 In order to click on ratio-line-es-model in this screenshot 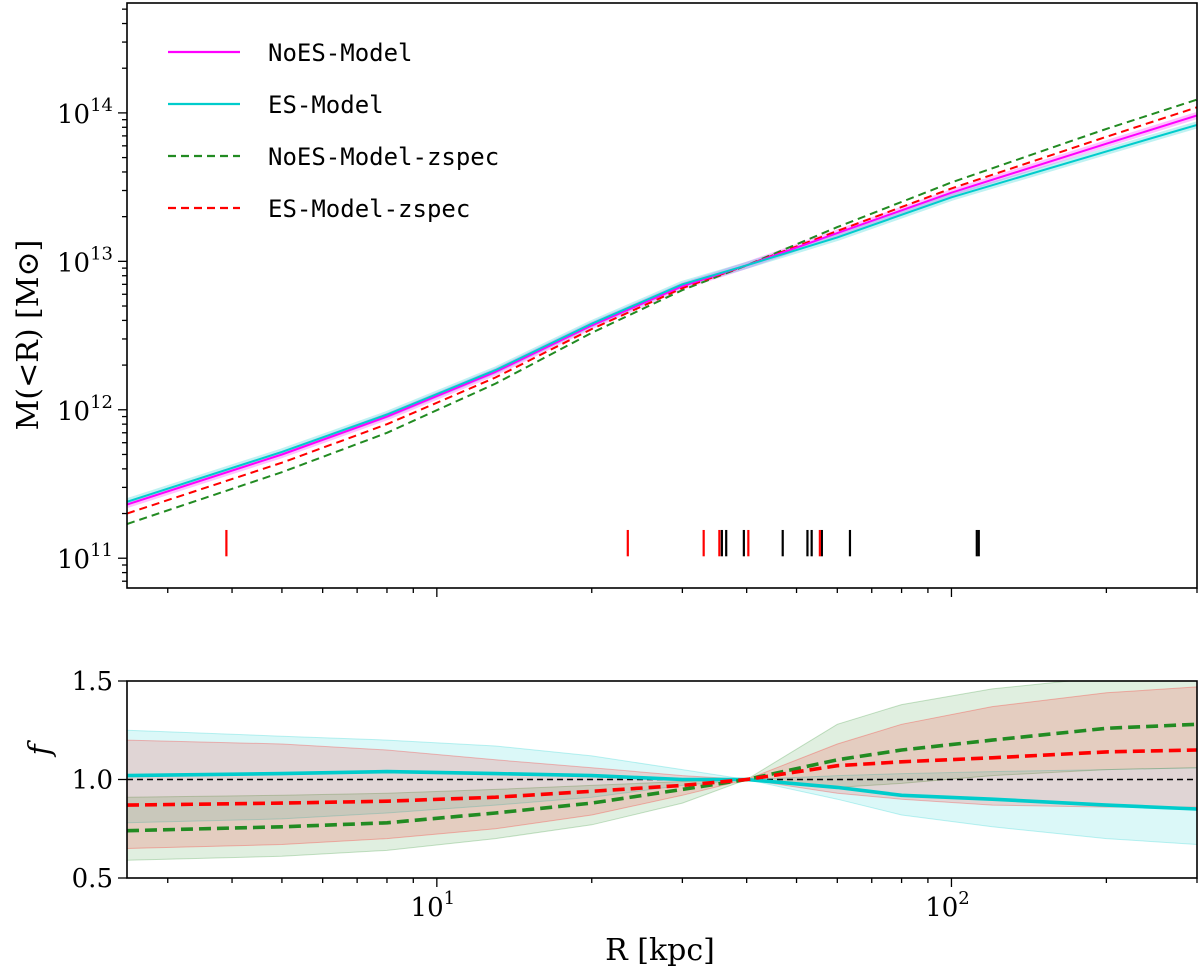, I will do `click(662, 790)`.